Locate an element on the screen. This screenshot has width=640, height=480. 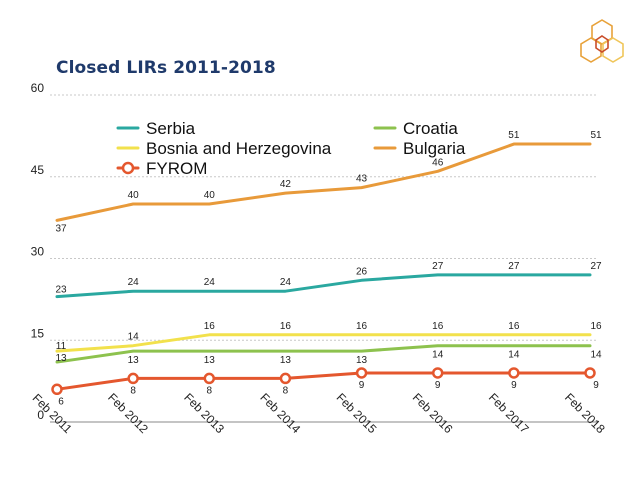
series-line-bosnia-and-herzegovina is located at coordinates (323, 343).